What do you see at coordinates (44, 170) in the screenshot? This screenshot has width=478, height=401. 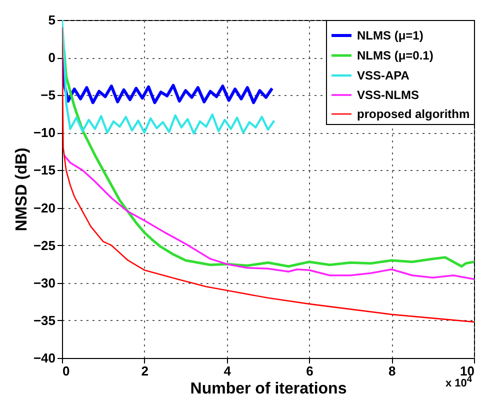 I see `y-tick-label: −15` at bounding box center [44, 170].